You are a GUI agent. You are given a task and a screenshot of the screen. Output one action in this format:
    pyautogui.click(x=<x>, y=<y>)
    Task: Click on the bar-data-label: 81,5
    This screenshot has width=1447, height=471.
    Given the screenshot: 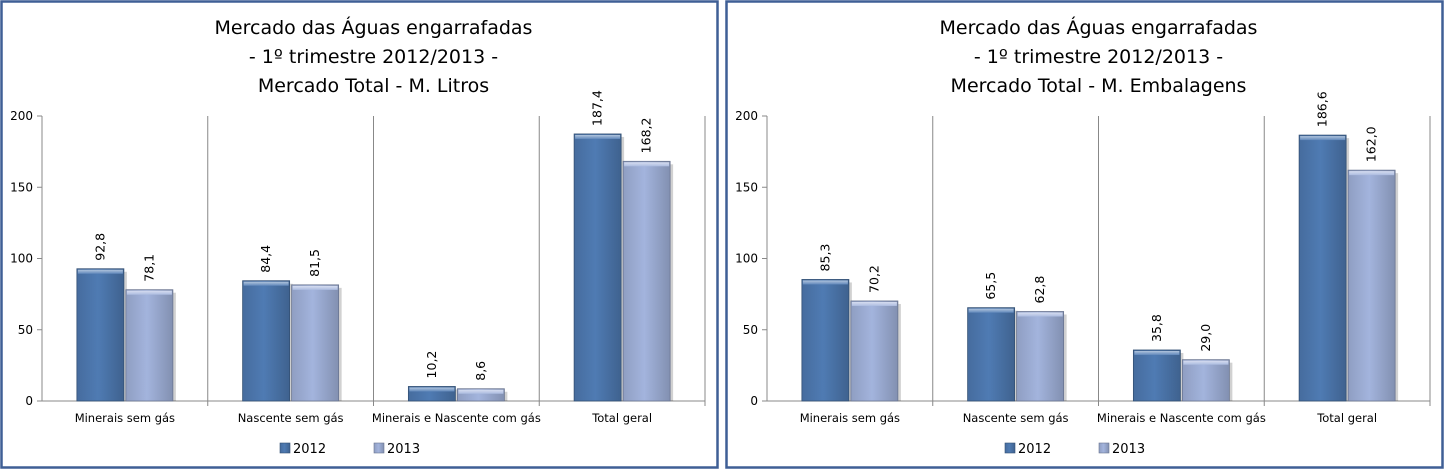 What is the action you would take?
    pyautogui.click(x=314, y=263)
    